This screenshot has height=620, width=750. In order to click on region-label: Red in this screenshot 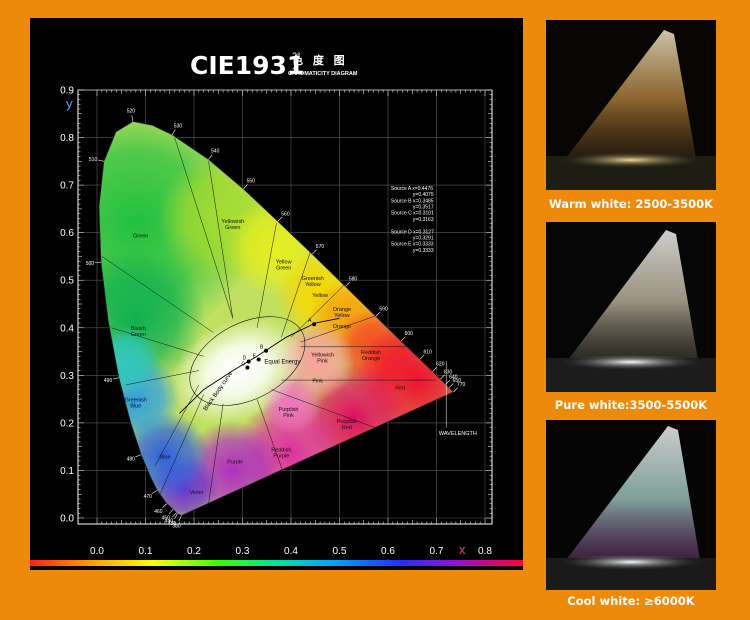, I will do `click(400, 389)`.